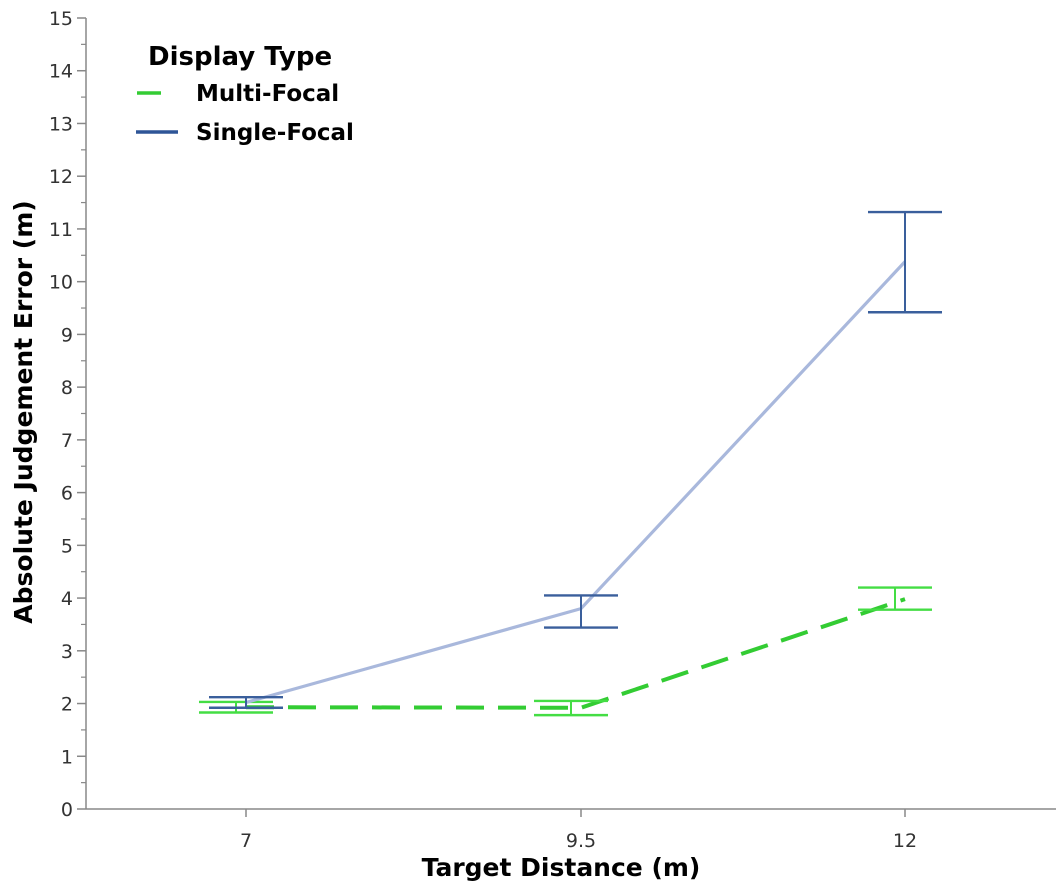 The image size is (1058, 883). I want to click on y-tick-label: 2, so click(67, 705).